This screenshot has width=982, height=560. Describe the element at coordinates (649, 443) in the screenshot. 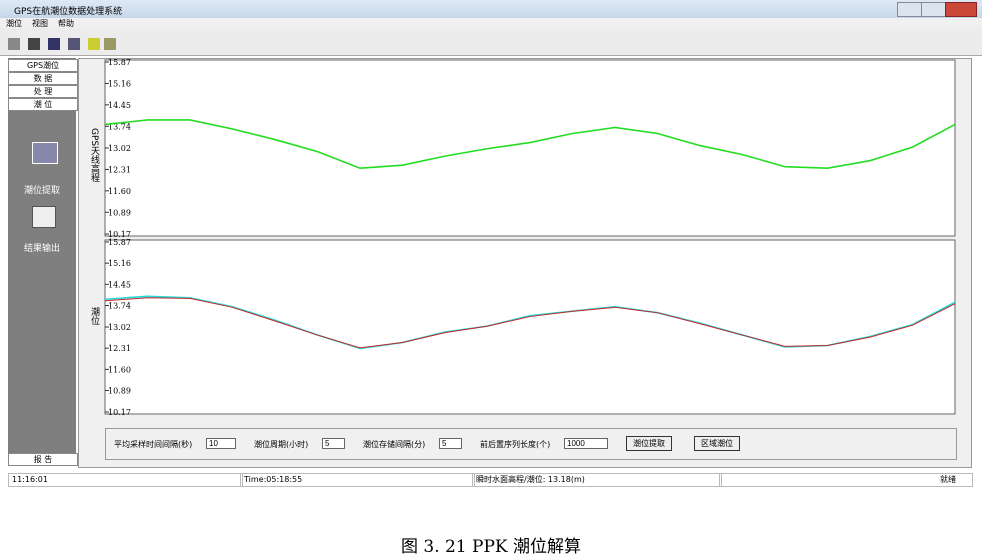

I see `button: 潮位提取` at that location.